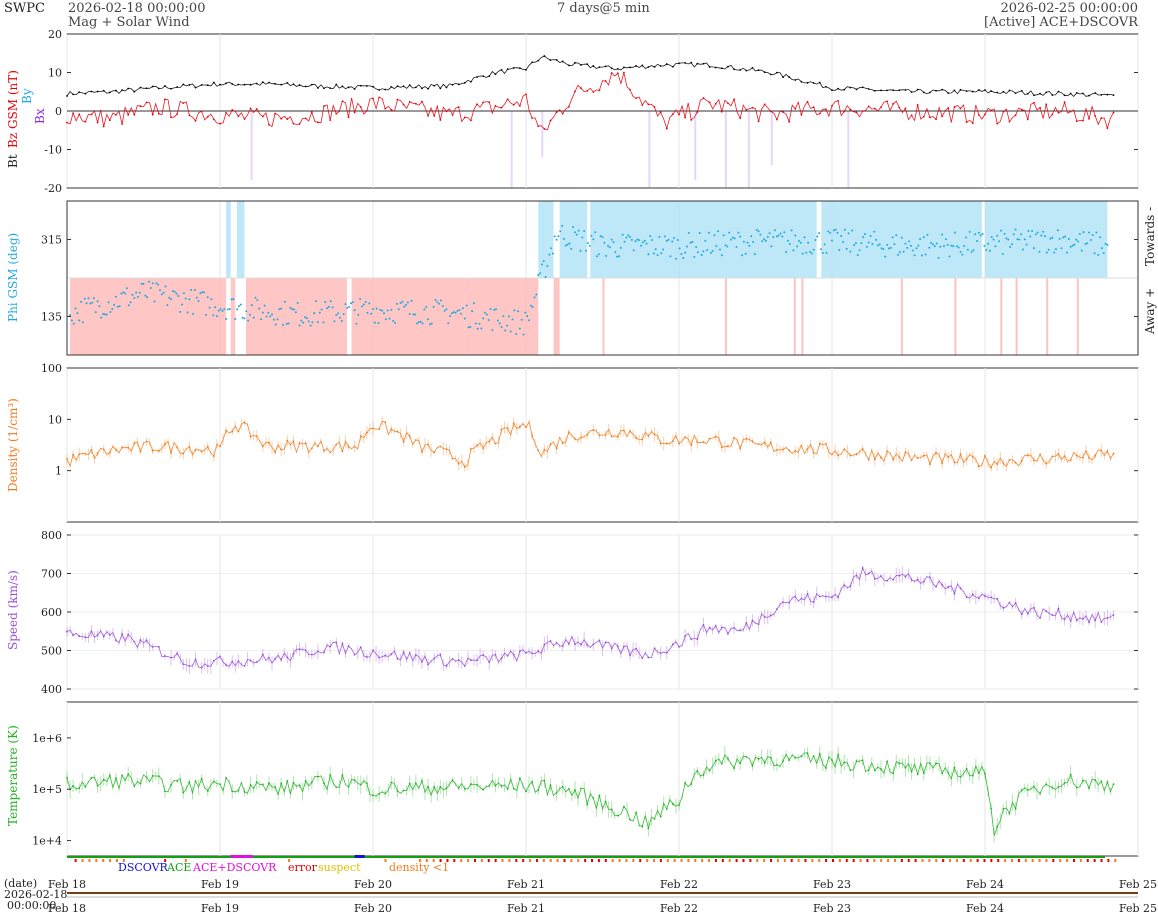 The image size is (1158, 915). What do you see at coordinates (233, 316) in the screenshot?
I see `away-sector` at bounding box center [233, 316].